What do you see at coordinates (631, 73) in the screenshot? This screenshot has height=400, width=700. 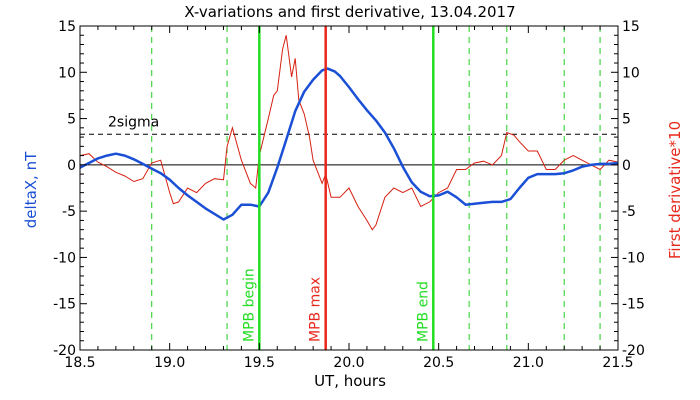 I see `y-tick-label-right-6: 10` at bounding box center [631, 73].